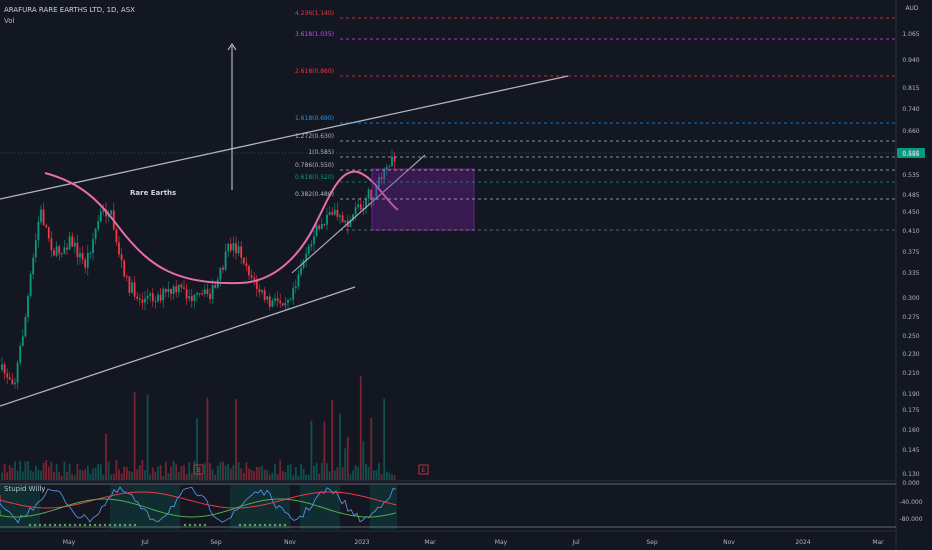  Describe the element at coordinates (358, 214) in the screenshot. I see `wedge-support-line` at that location.